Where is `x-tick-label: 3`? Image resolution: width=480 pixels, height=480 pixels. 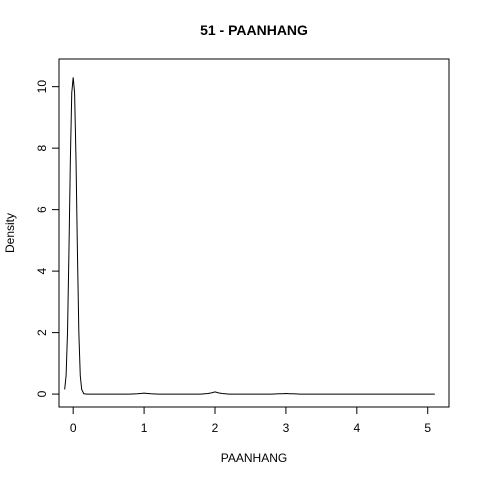 x-tick-label: 3 is located at coordinates (286, 428).